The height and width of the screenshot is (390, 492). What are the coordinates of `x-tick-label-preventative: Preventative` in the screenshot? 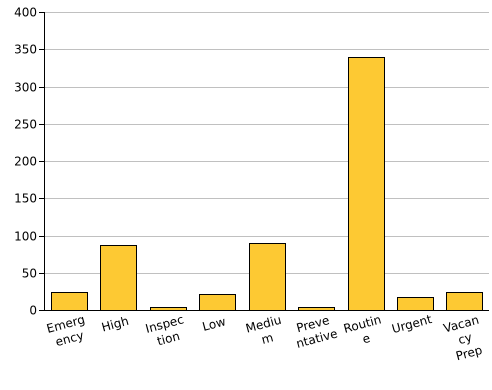 It's located at (315, 331).